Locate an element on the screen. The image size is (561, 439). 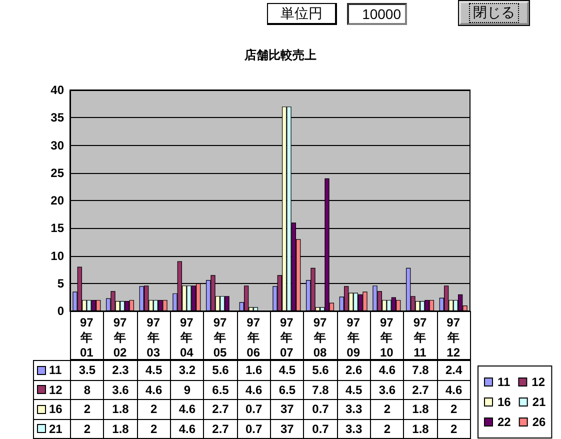
x-tick-label: 97年10 is located at coordinates (387, 338).